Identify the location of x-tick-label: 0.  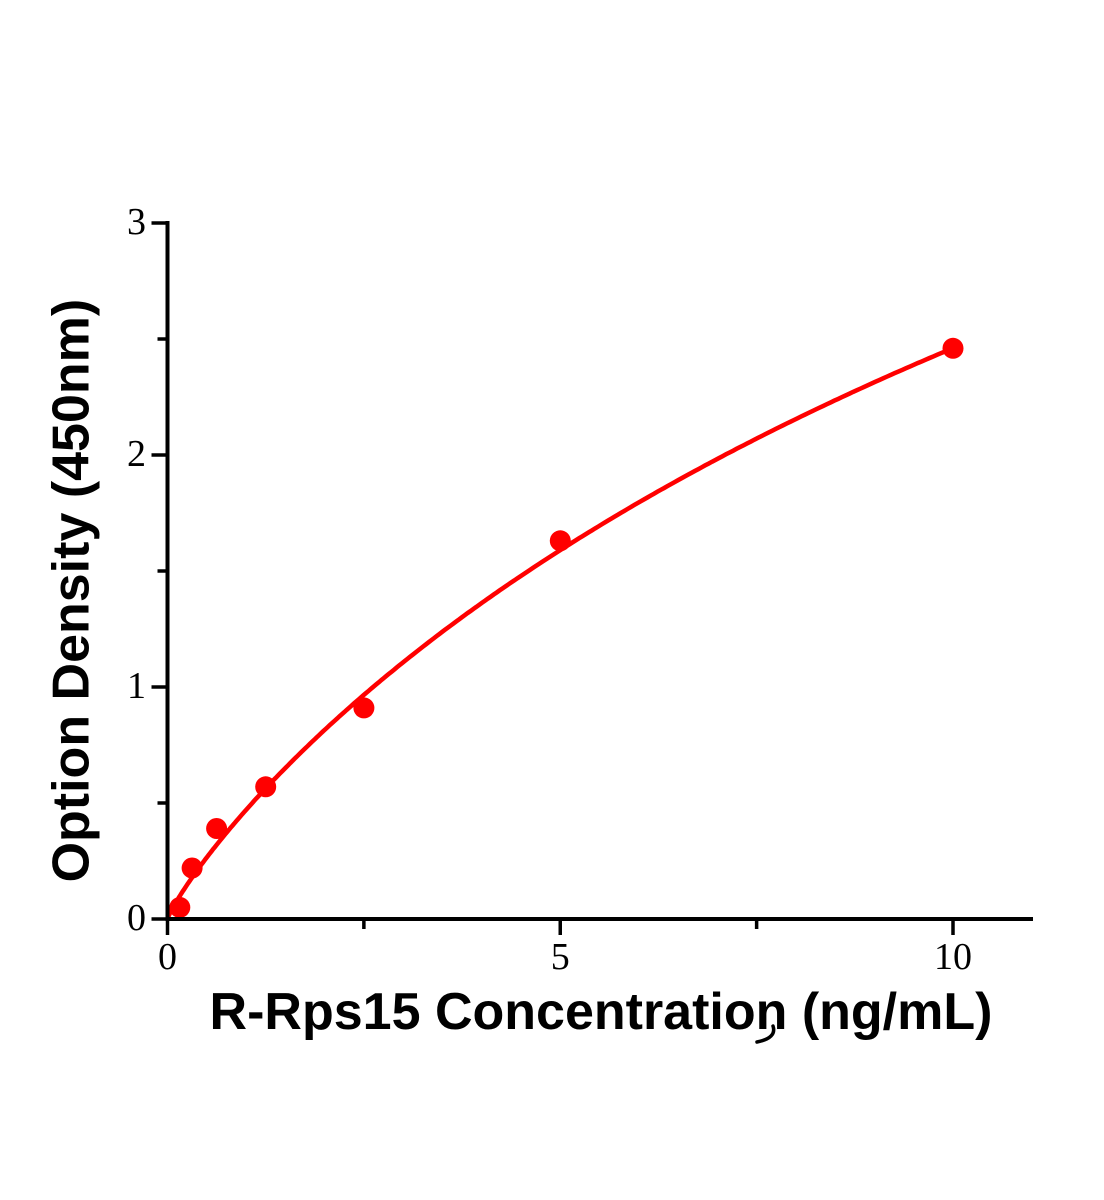
(167, 957).